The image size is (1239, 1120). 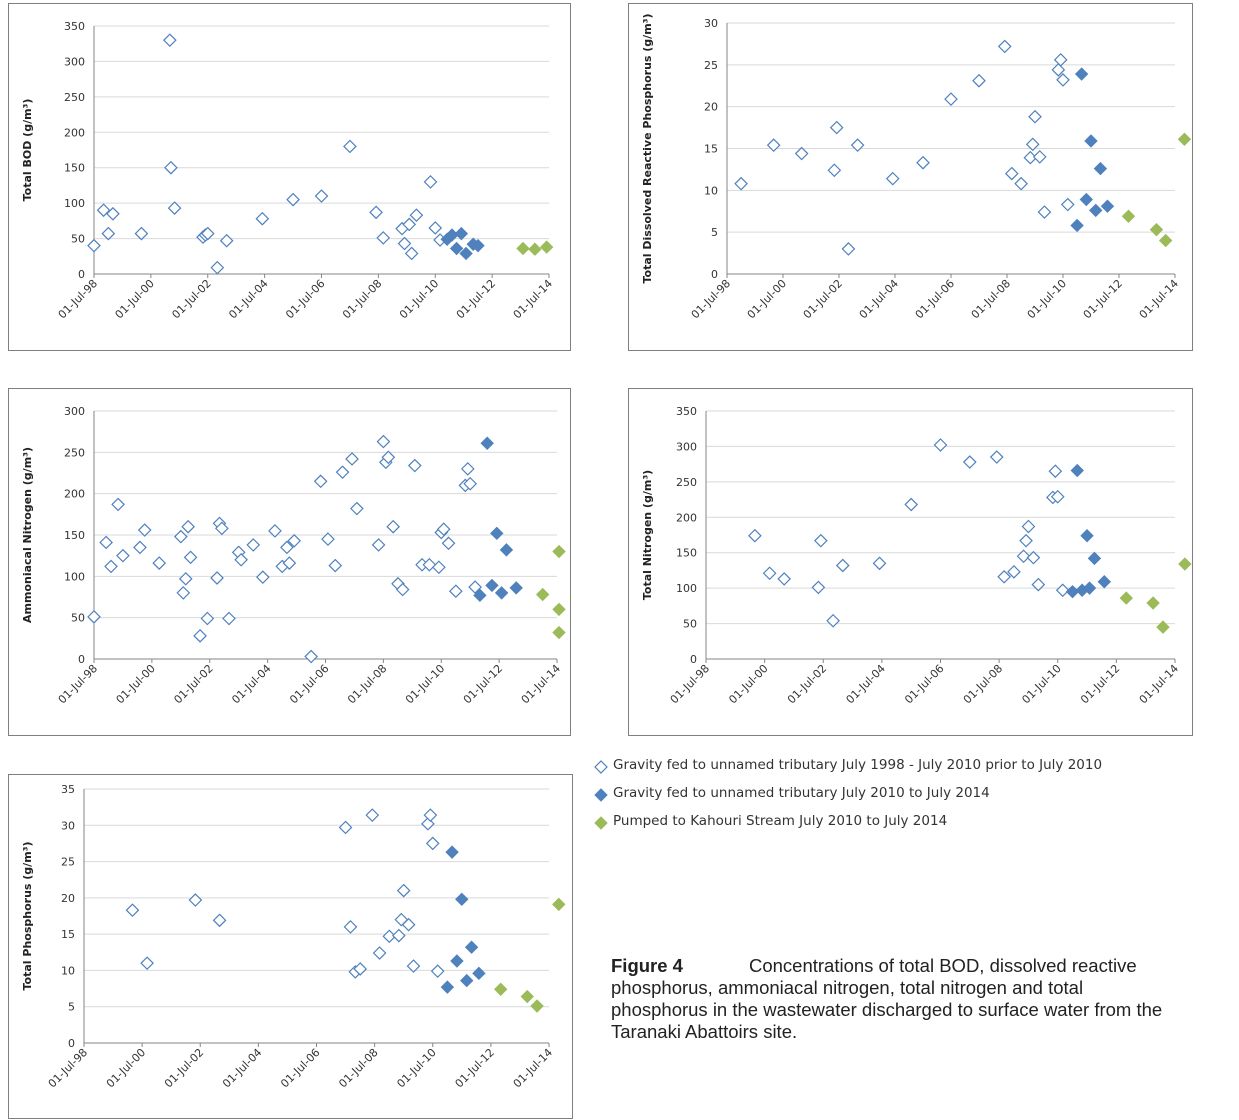 What do you see at coordinates (601, 795) in the screenshot?
I see `filled-diamond-icon` at bounding box center [601, 795].